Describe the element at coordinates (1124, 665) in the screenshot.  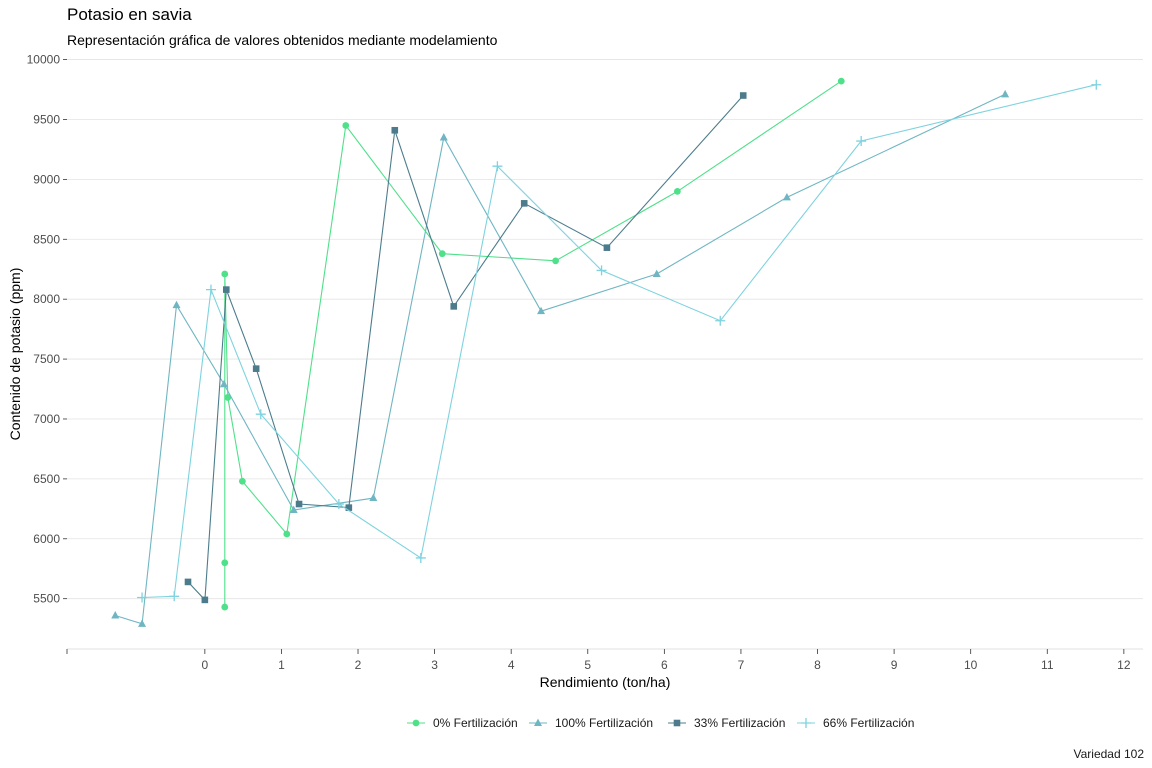
I see `x-tick-label: 12` at that location.